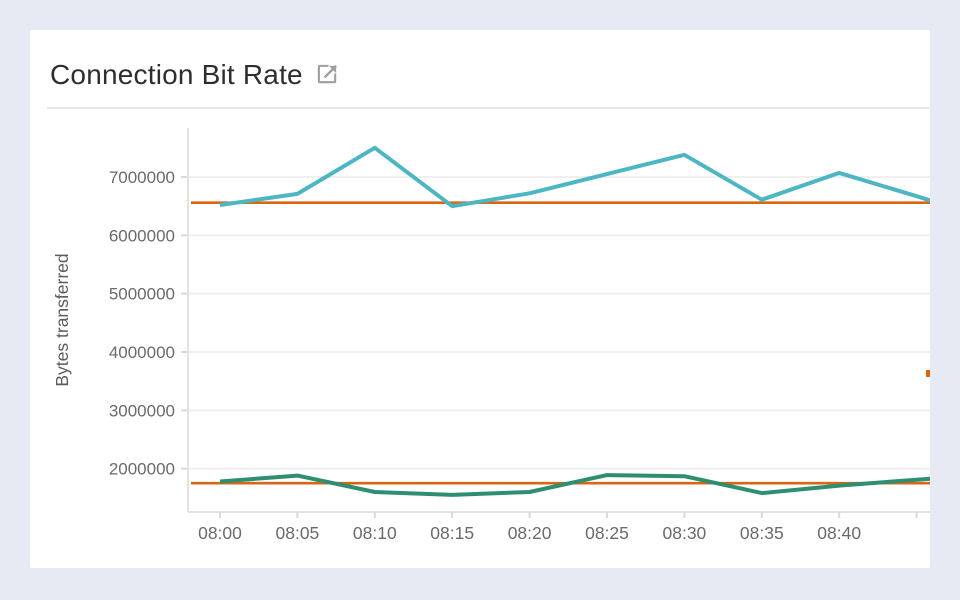 This screenshot has width=960, height=600. What do you see at coordinates (607, 533) in the screenshot?
I see `x-tick-label: 08:25` at bounding box center [607, 533].